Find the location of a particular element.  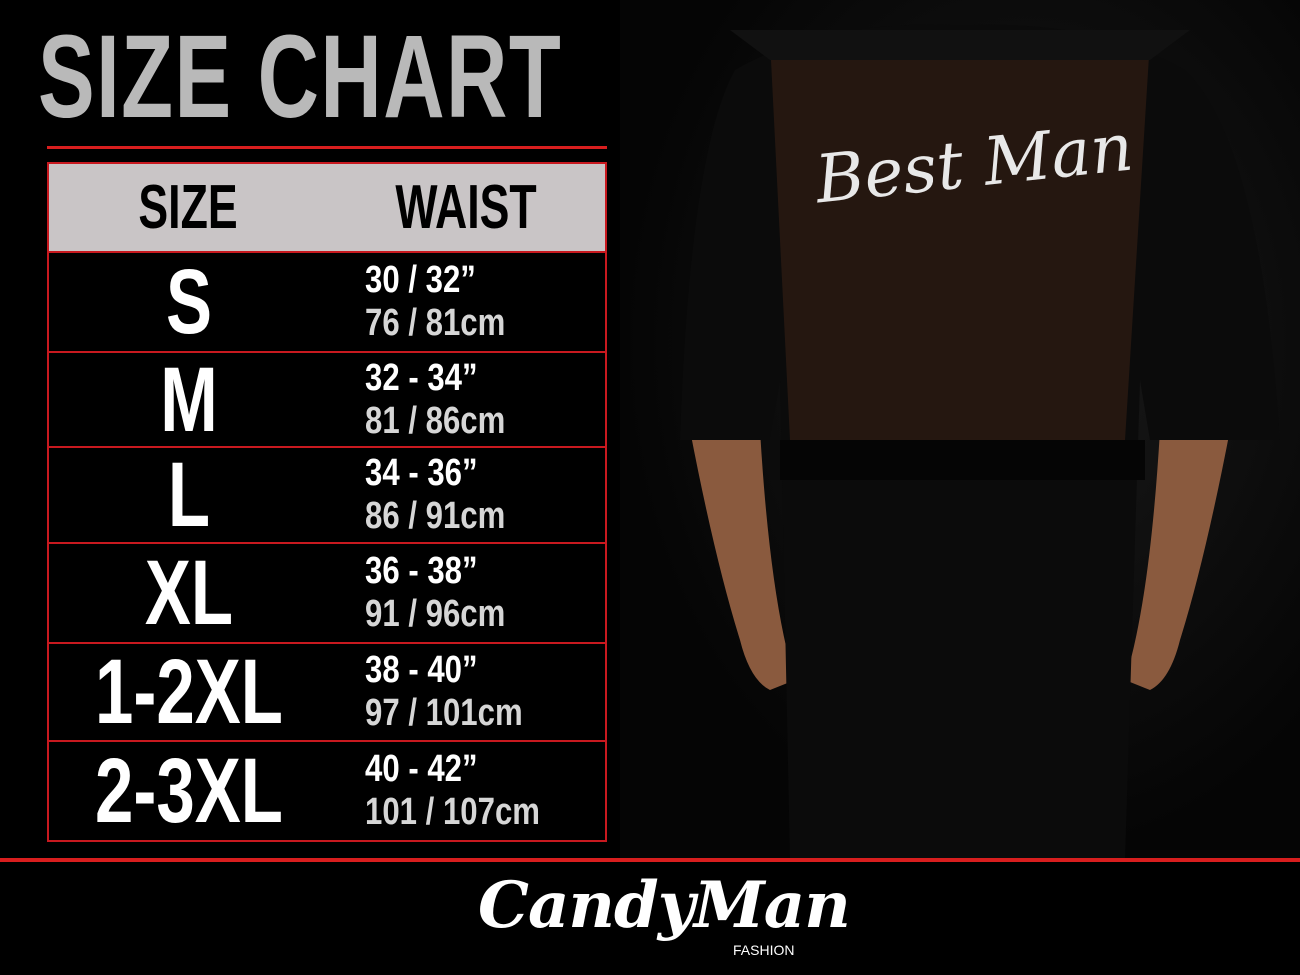

footer-divider is located at coordinates (650, 860).